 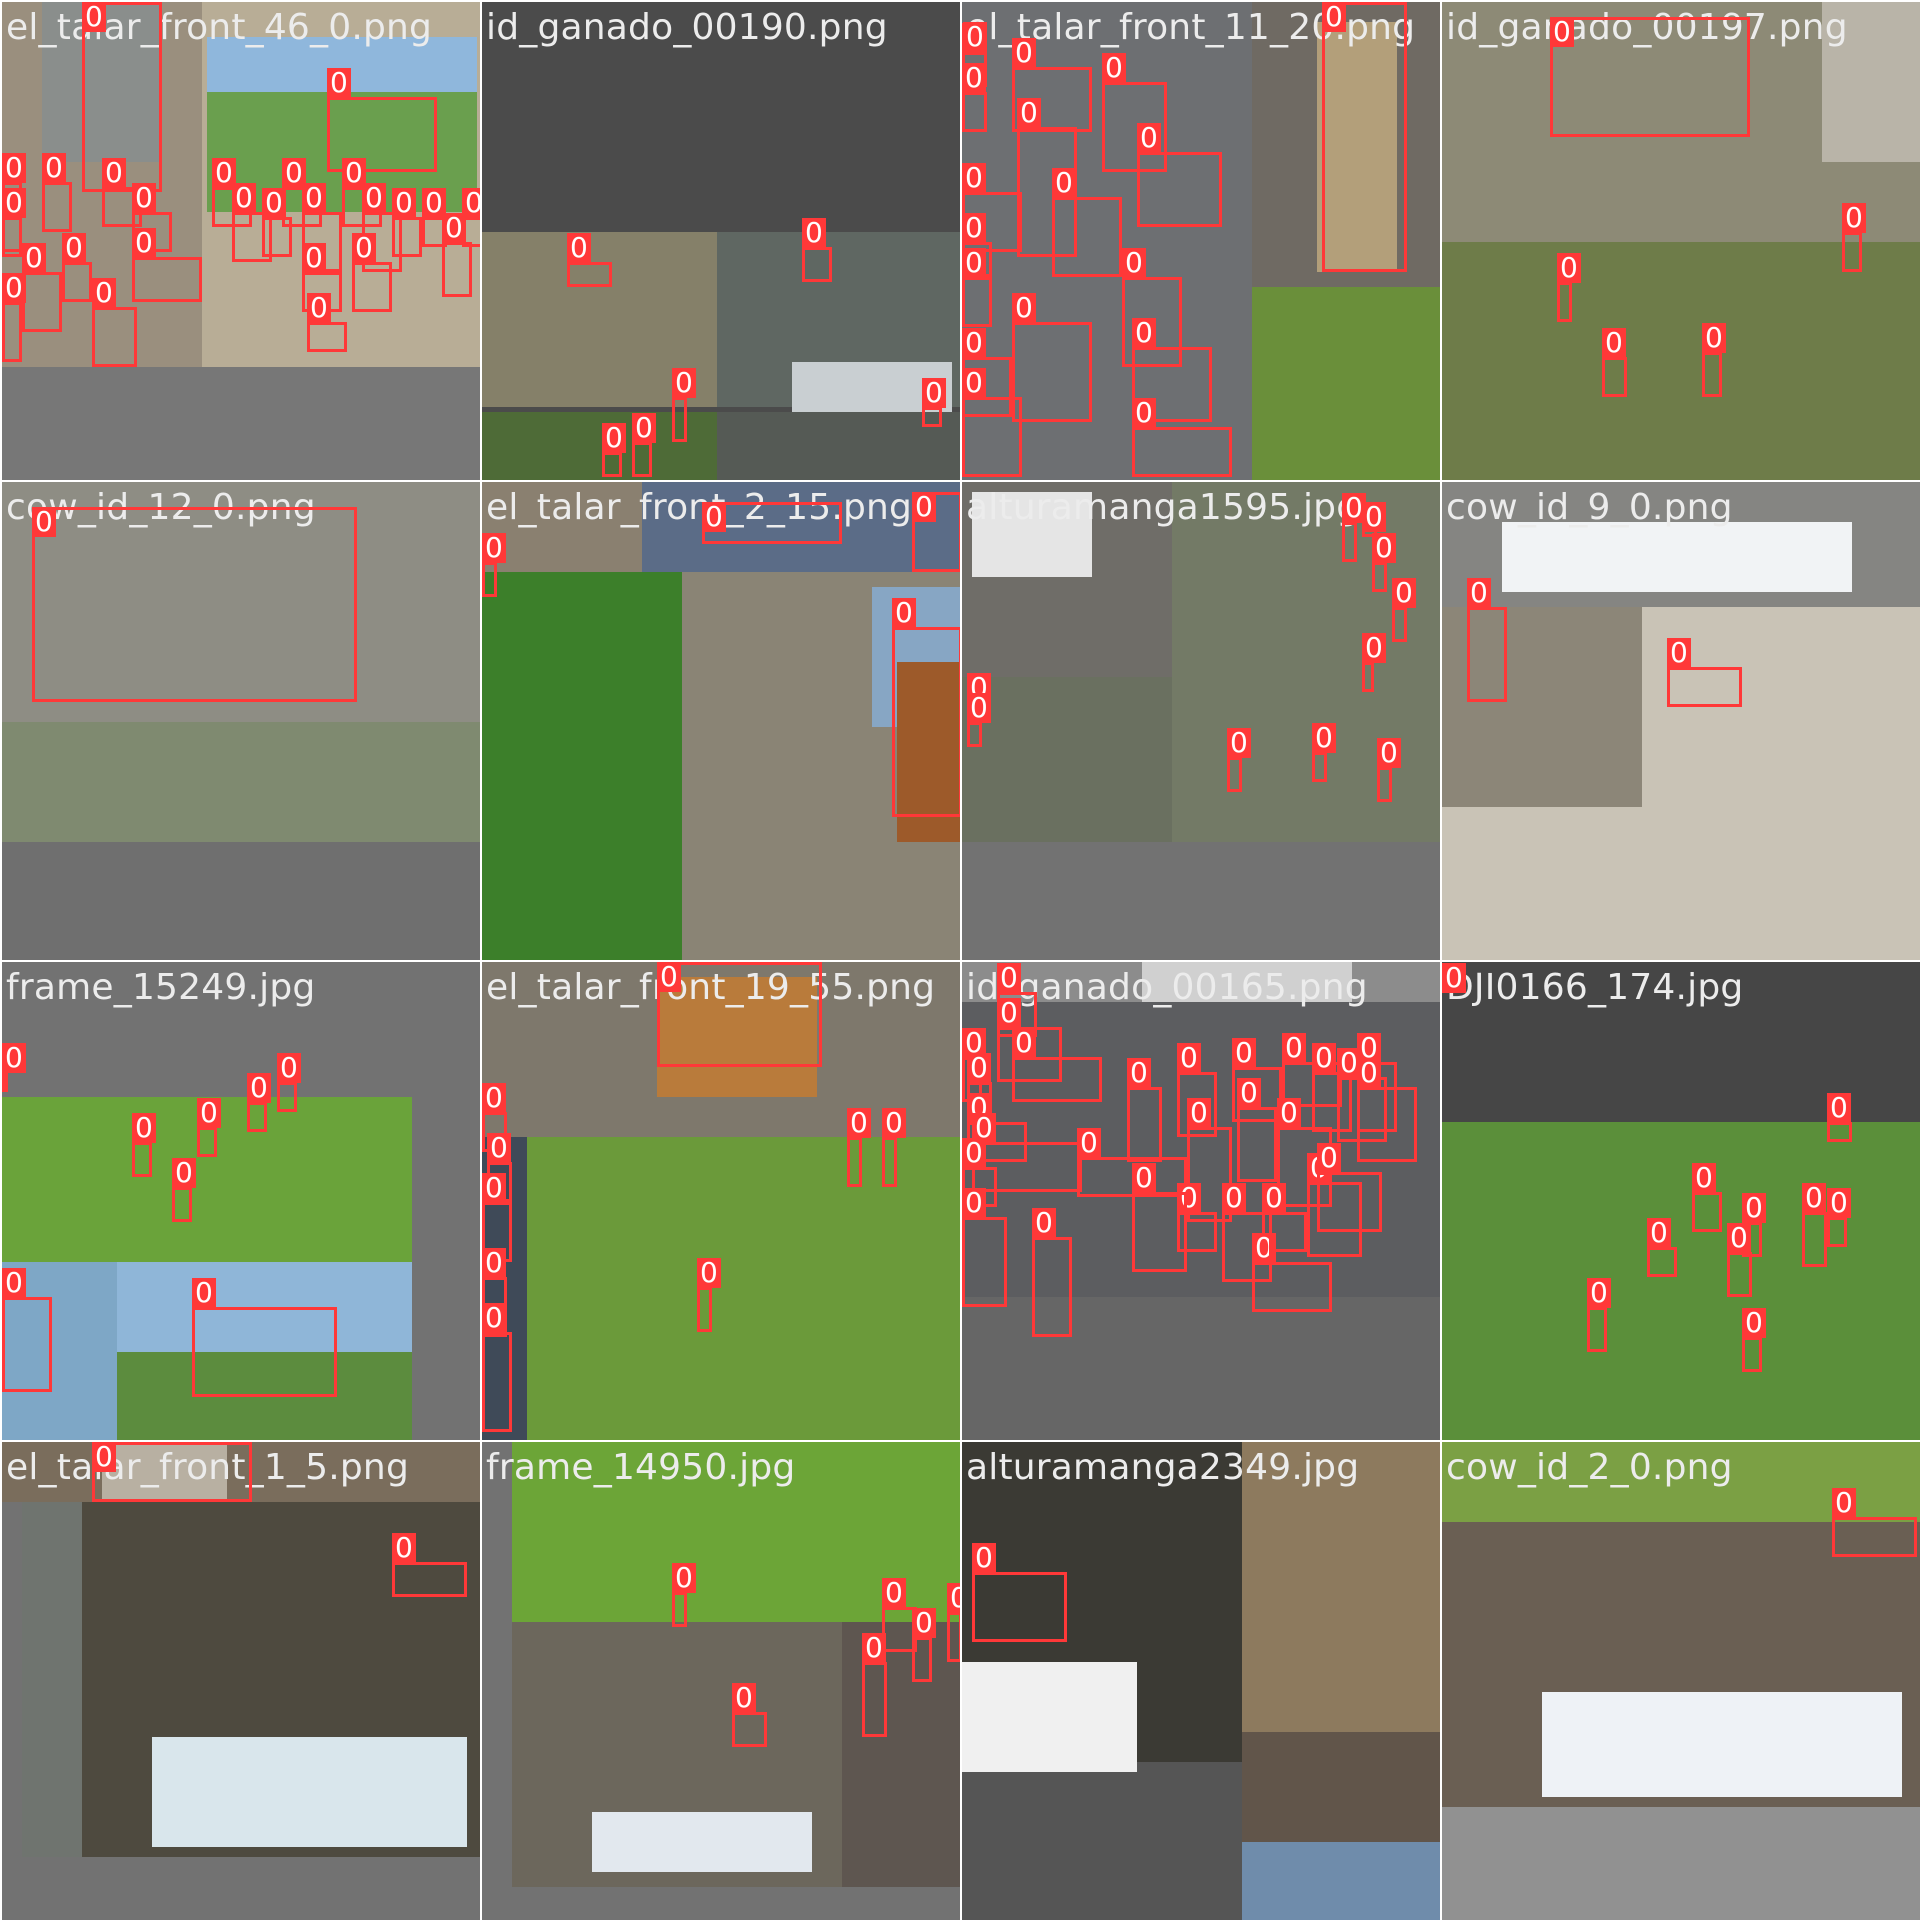 What do you see at coordinates (1201, 1681) in the screenshot?
I see `image-tile: alturamanga2349.jpg 0` at bounding box center [1201, 1681].